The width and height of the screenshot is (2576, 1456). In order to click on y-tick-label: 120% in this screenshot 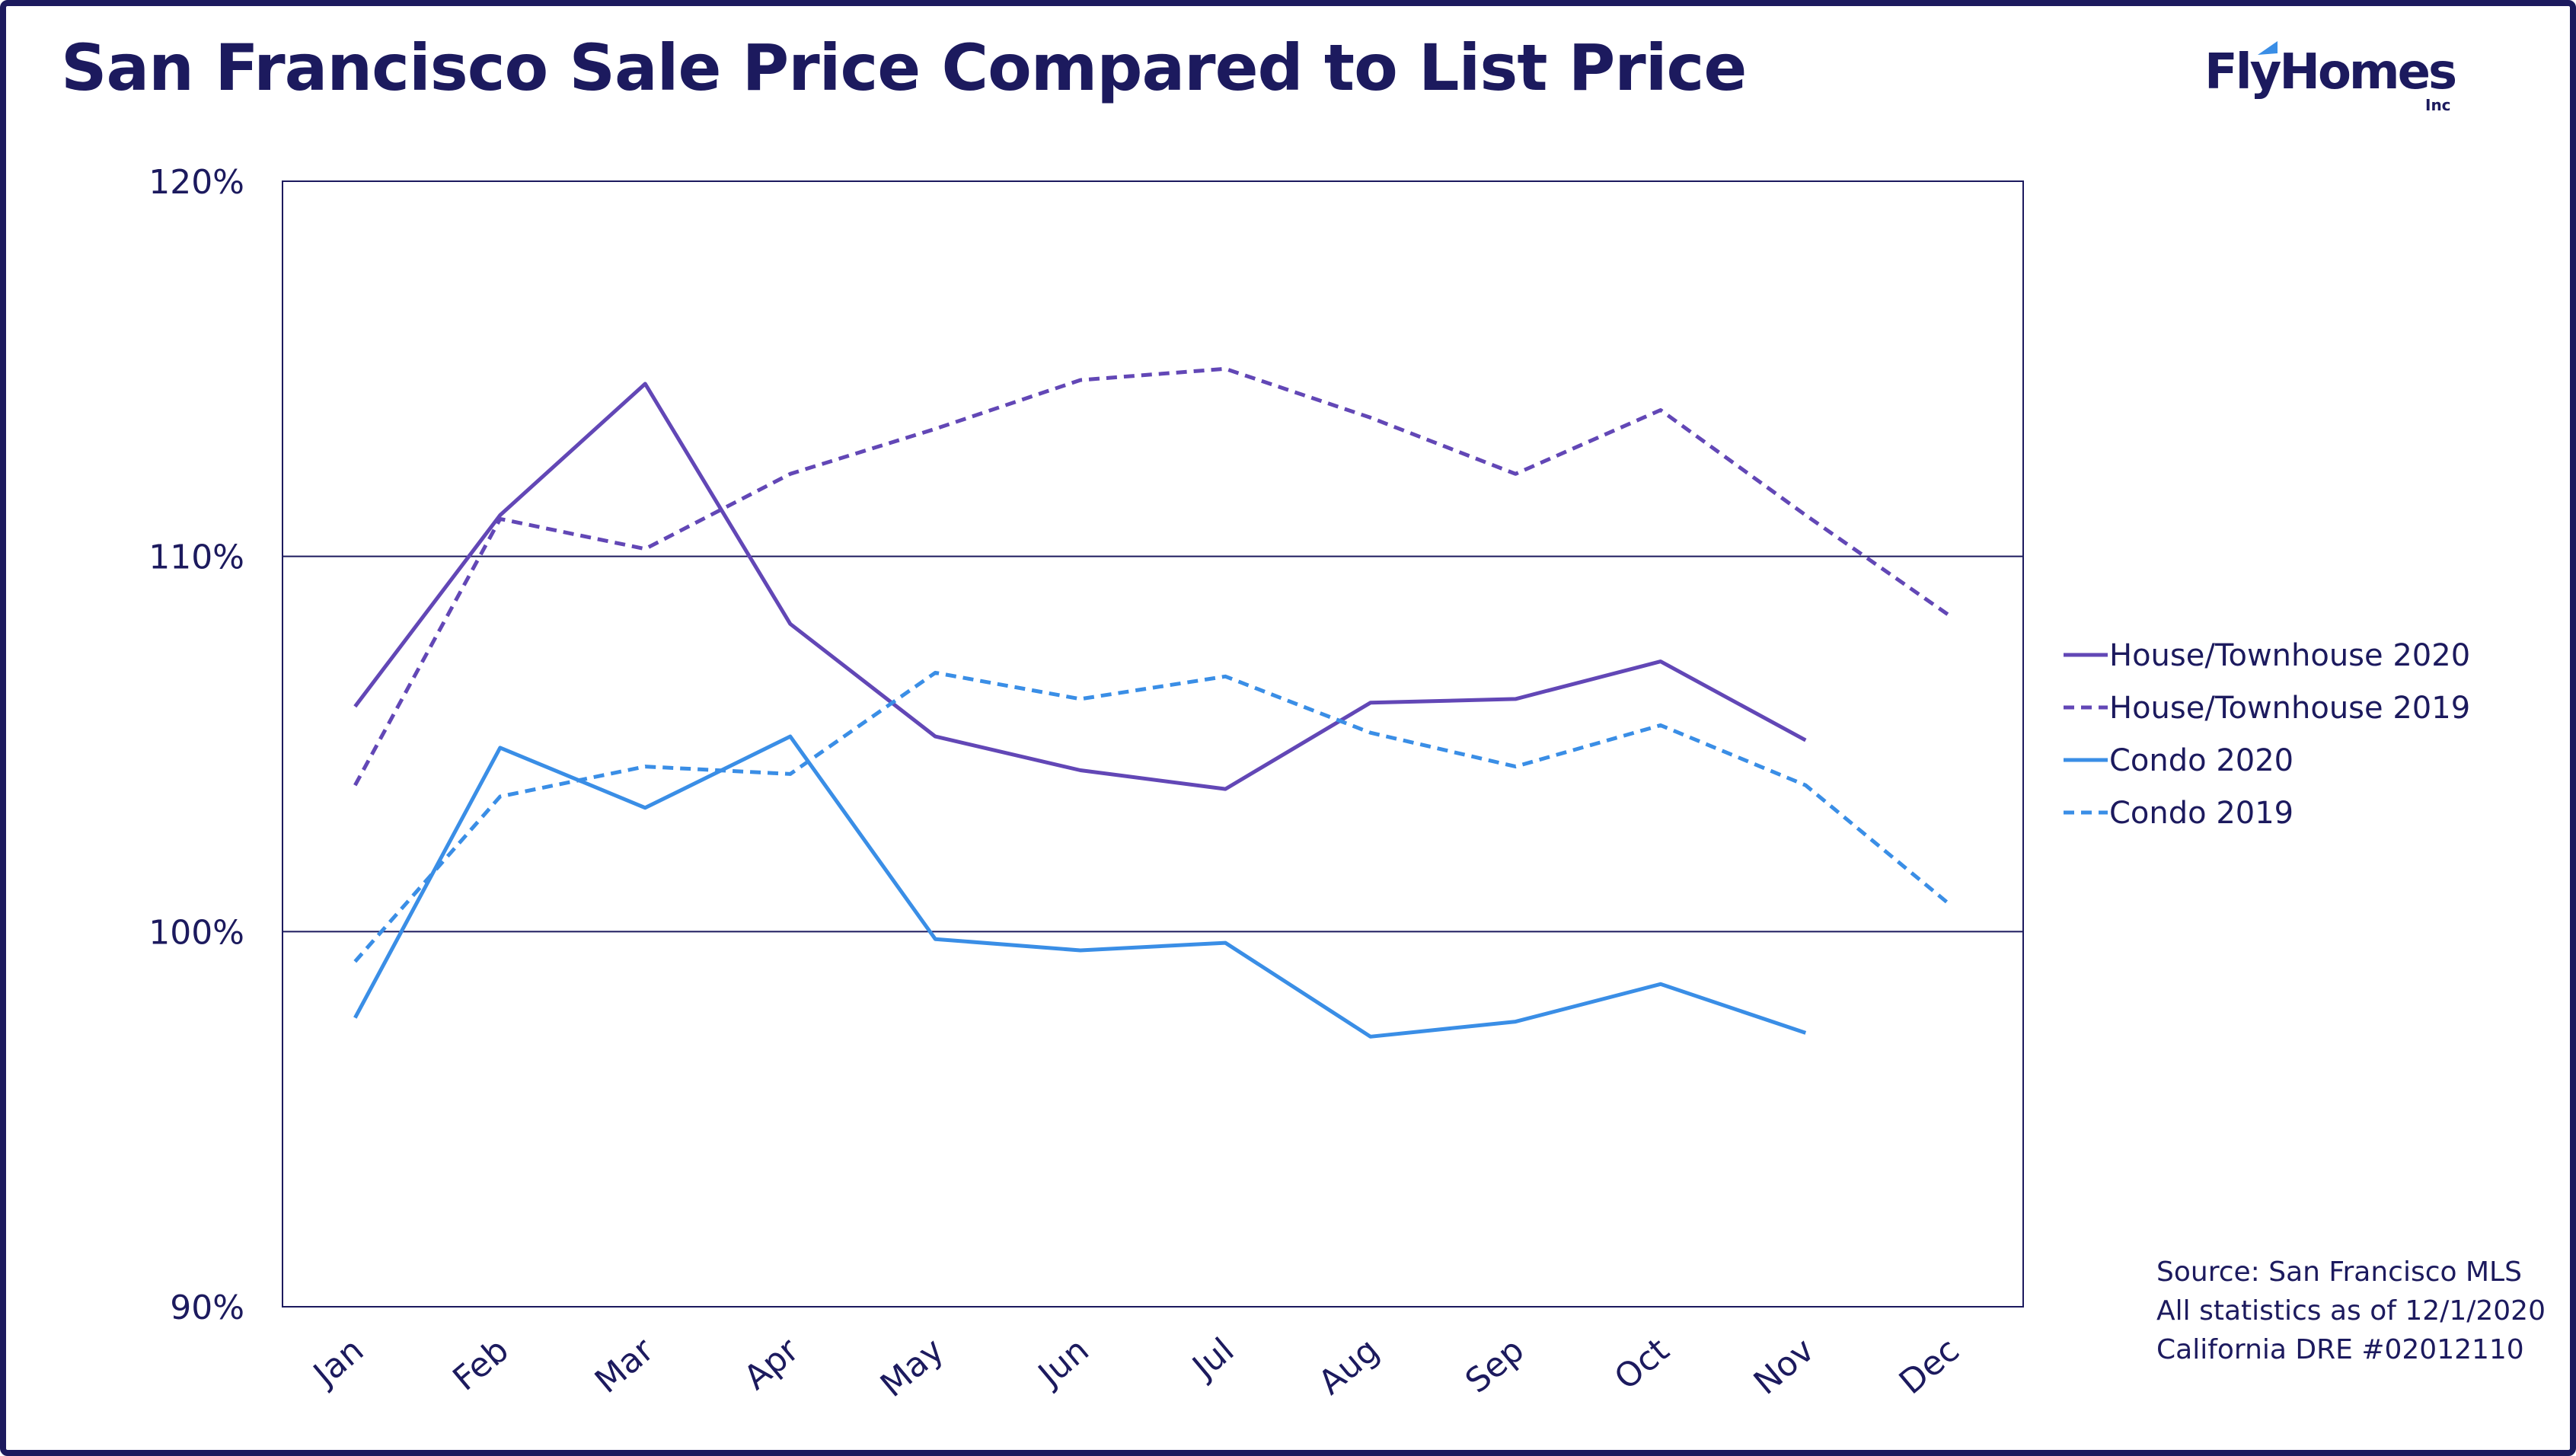, I will do `click(196, 182)`.